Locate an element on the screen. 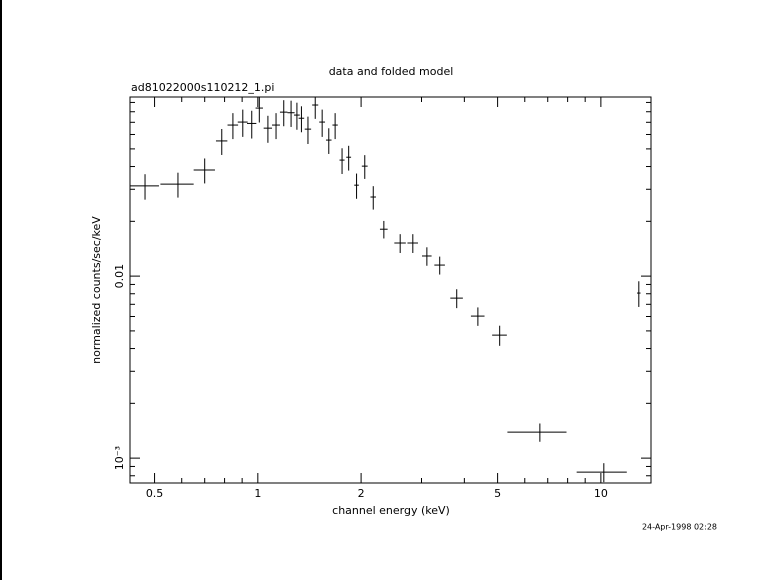 This screenshot has height=580, width=781. x-tick-label: 10 is located at coordinates (601, 493).